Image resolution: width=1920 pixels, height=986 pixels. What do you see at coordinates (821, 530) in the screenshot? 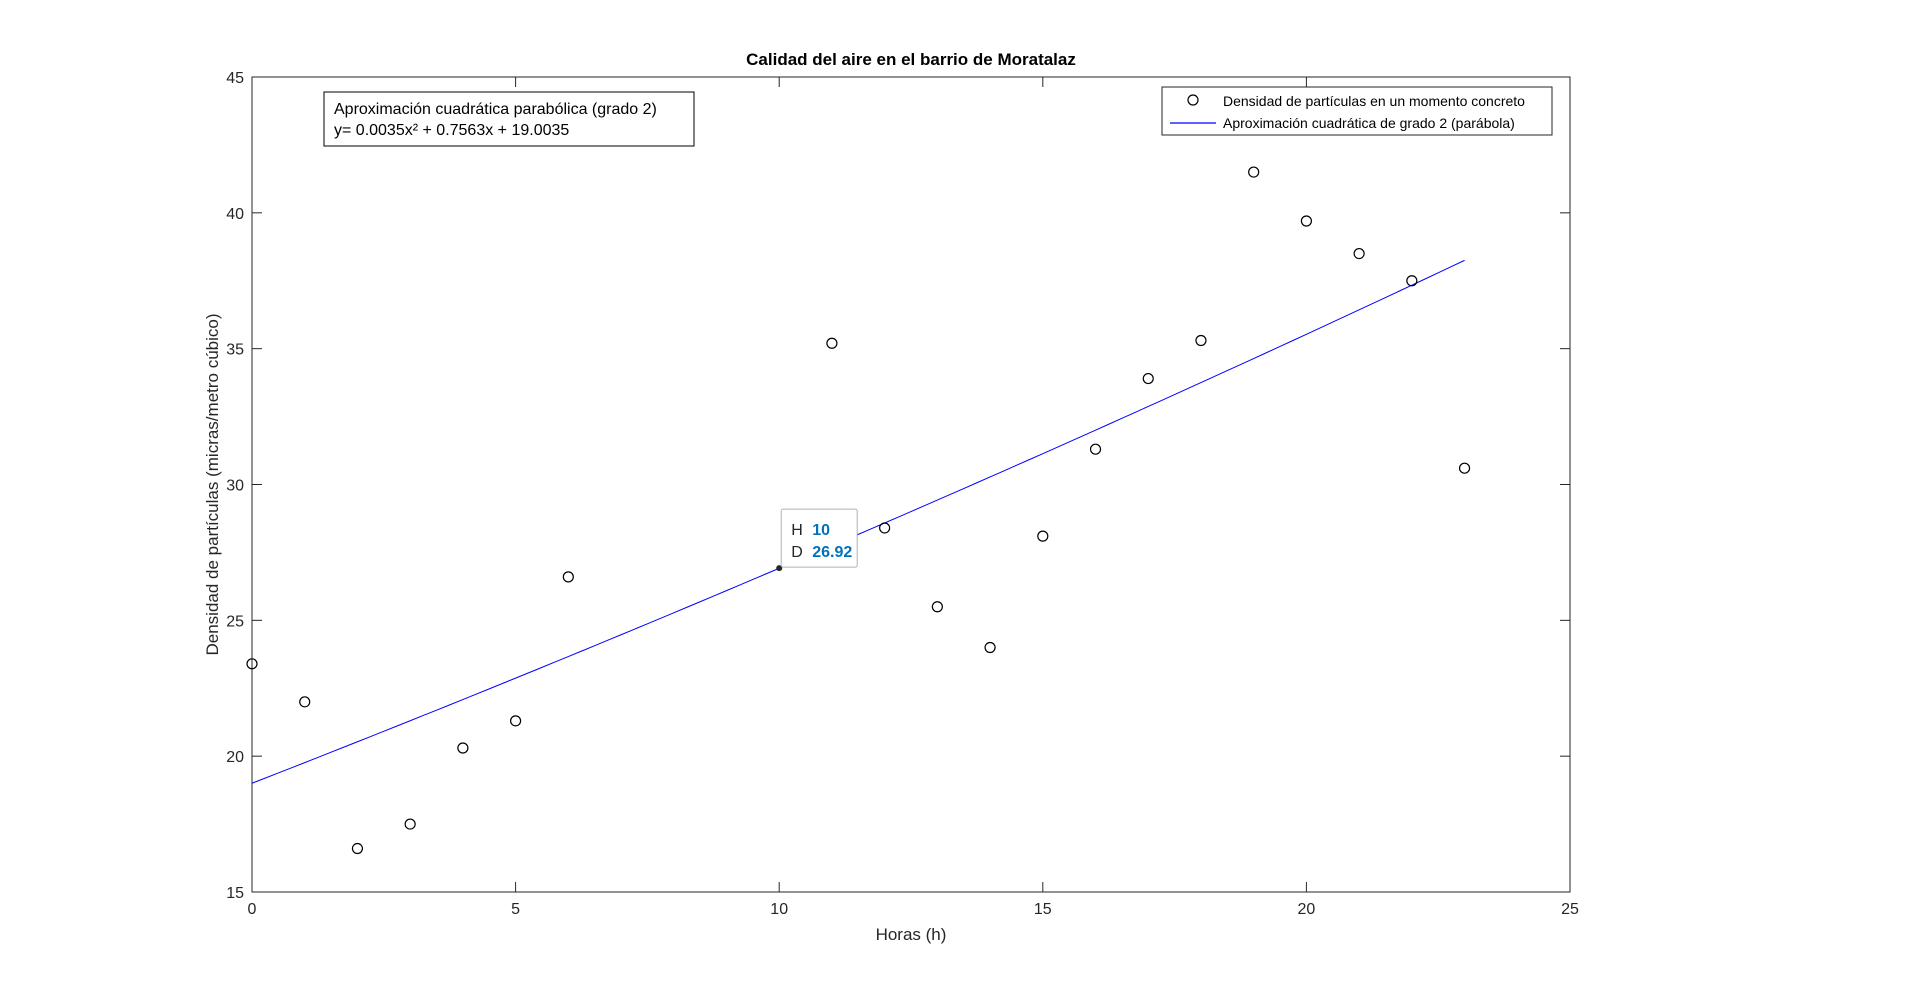
I see `datatip-x-value: 10` at bounding box center [821, 530].